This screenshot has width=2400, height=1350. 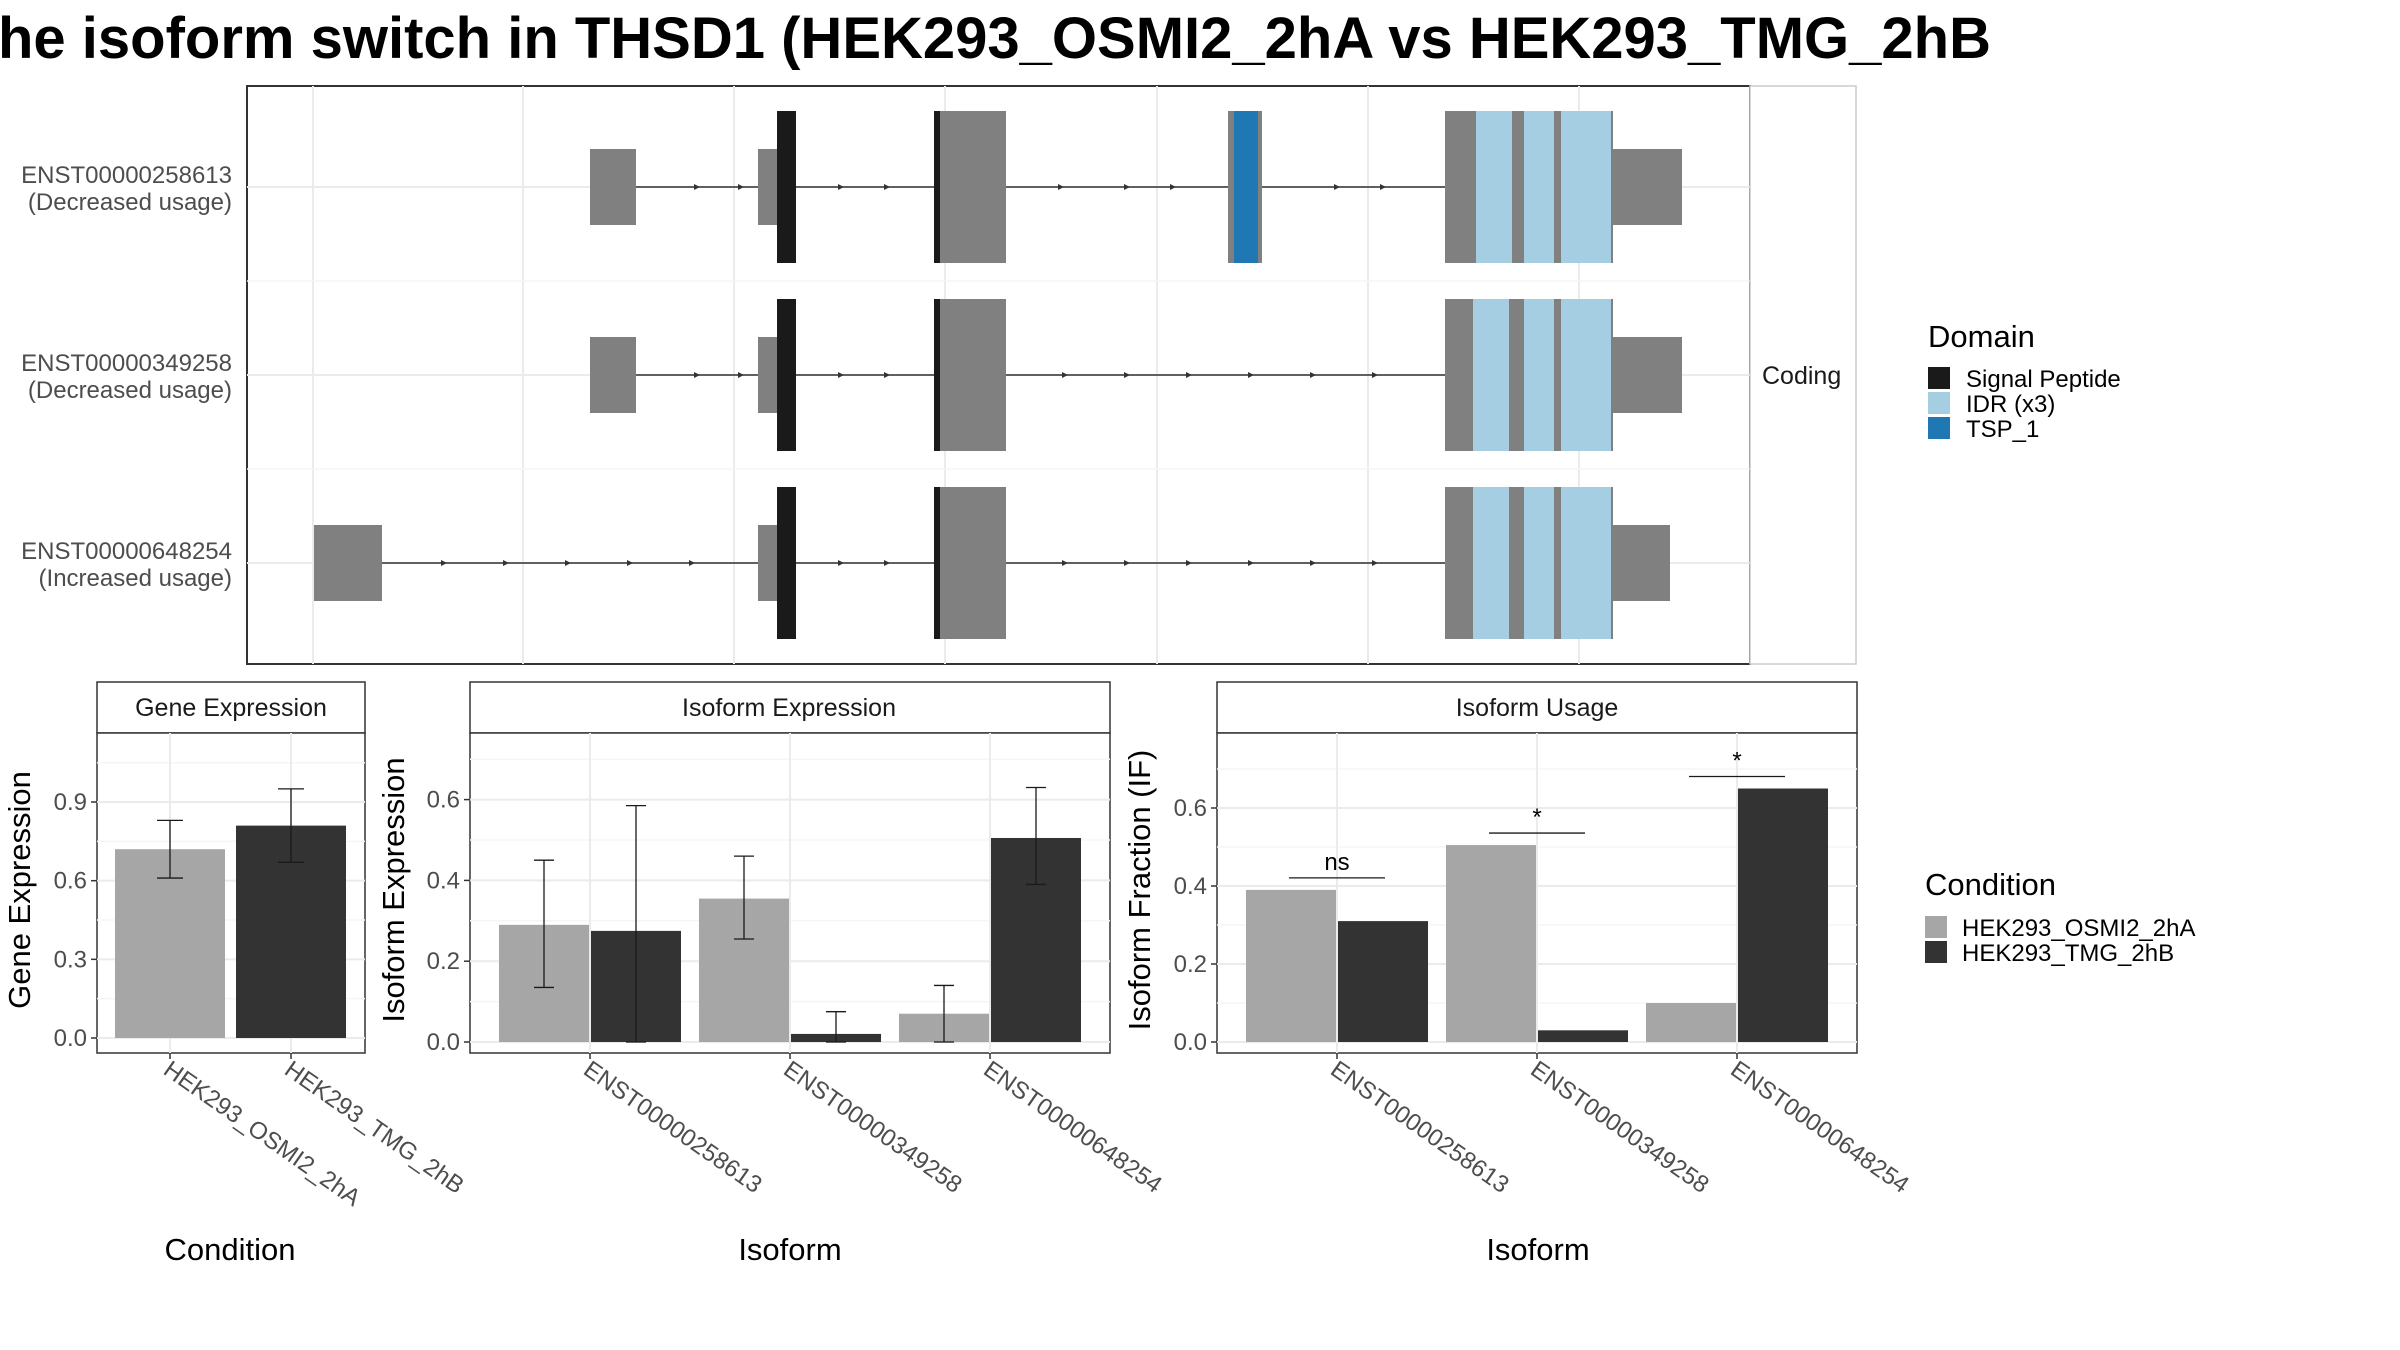 I want to click on isoform-label-1-usage: (Decreased usage), so click(x=130, y=202).